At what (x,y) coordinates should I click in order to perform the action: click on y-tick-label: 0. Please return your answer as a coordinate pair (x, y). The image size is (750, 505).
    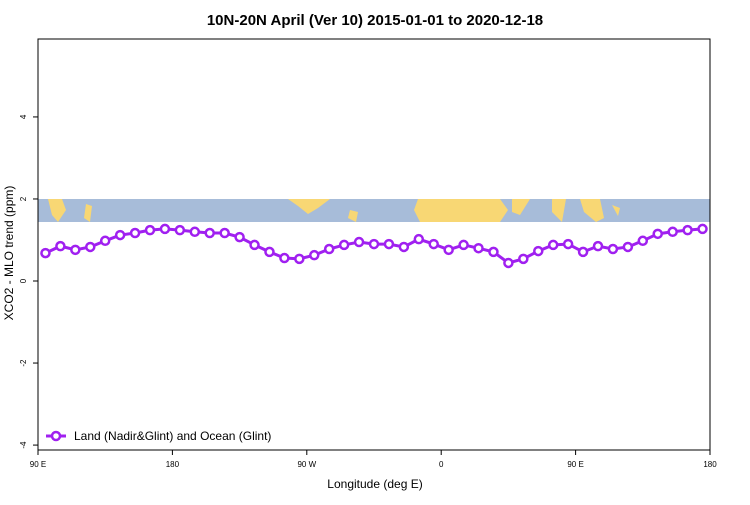
    Looking at the image, I should click on (23, 280).